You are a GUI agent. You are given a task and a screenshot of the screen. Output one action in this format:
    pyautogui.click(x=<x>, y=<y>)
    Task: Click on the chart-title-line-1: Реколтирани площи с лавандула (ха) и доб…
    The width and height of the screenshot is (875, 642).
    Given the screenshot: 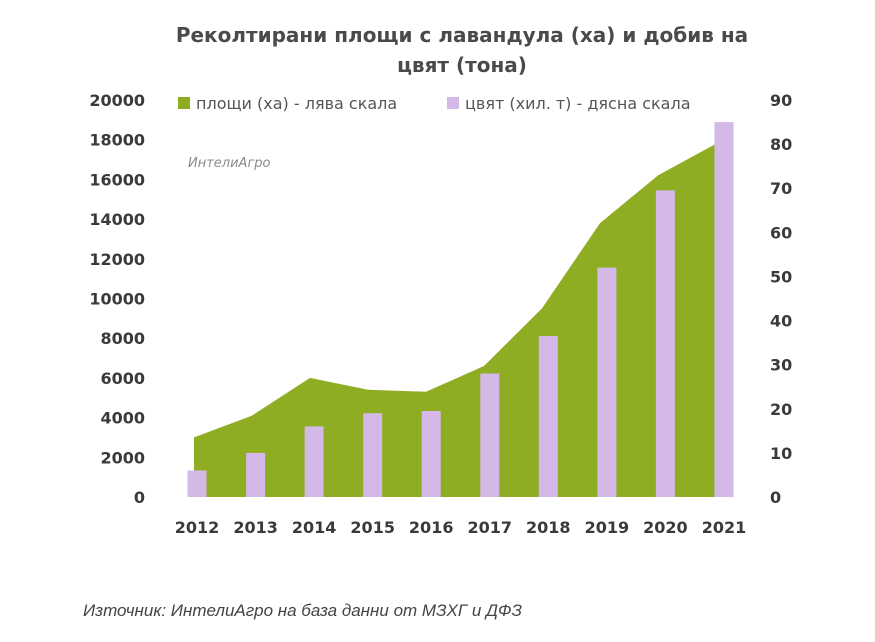 What is the action you would take?
    pyautogui.click(x=462, y=35)
    